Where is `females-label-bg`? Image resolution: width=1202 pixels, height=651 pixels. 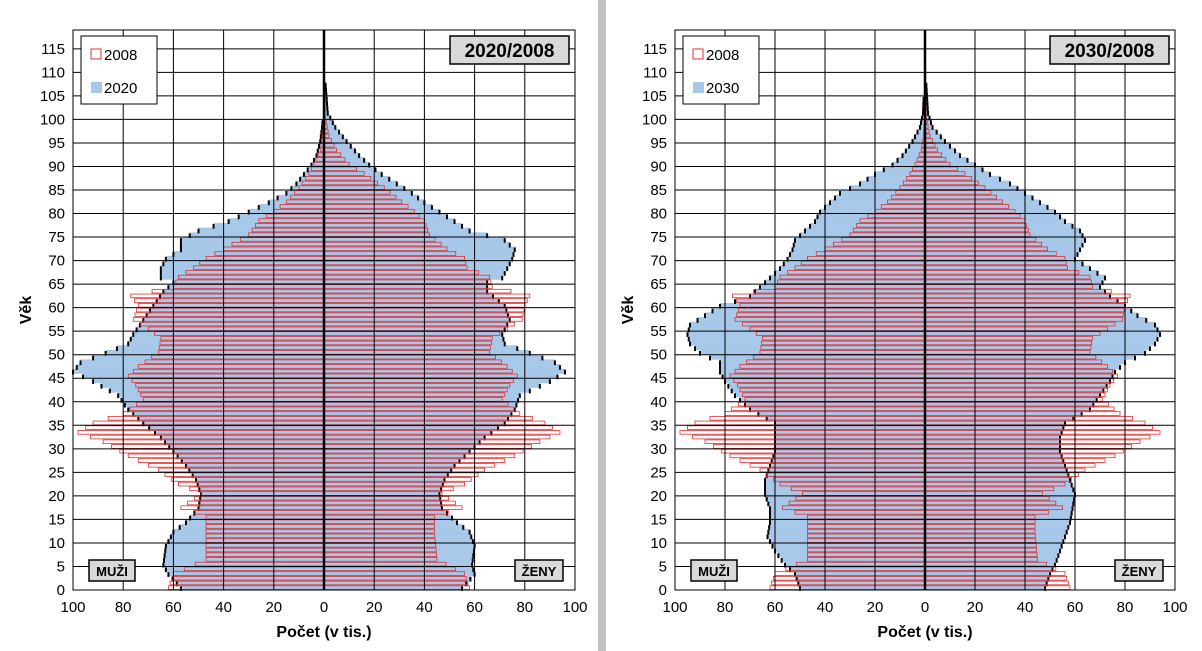 females-label-bg is located at coordinates (1139, 570).